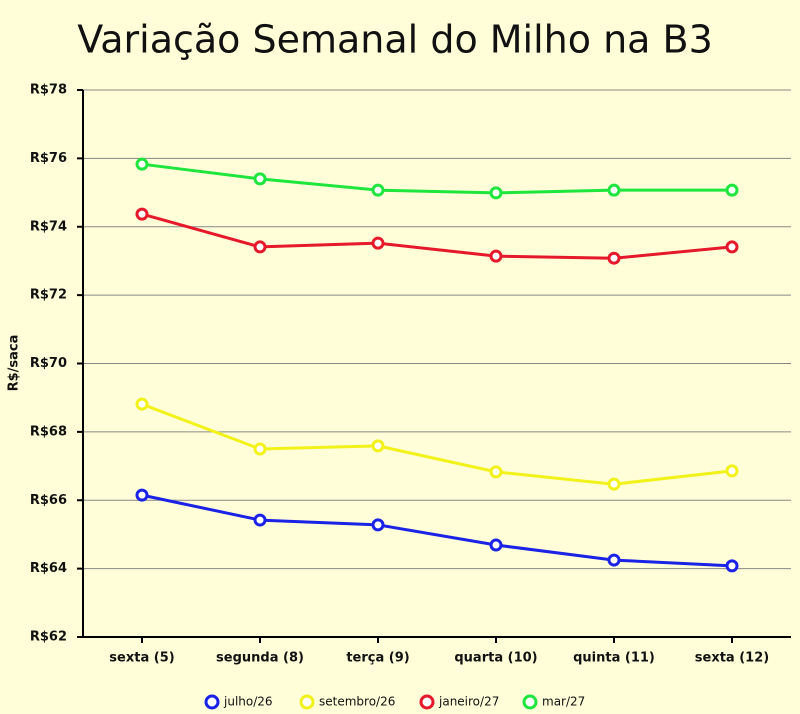 This screenshot has height=714, width=800. What do you see at coordinates (732, 658) in the screenshot?
I see `x-tick-label: sexta (12)` at bounding box center [732, 658].